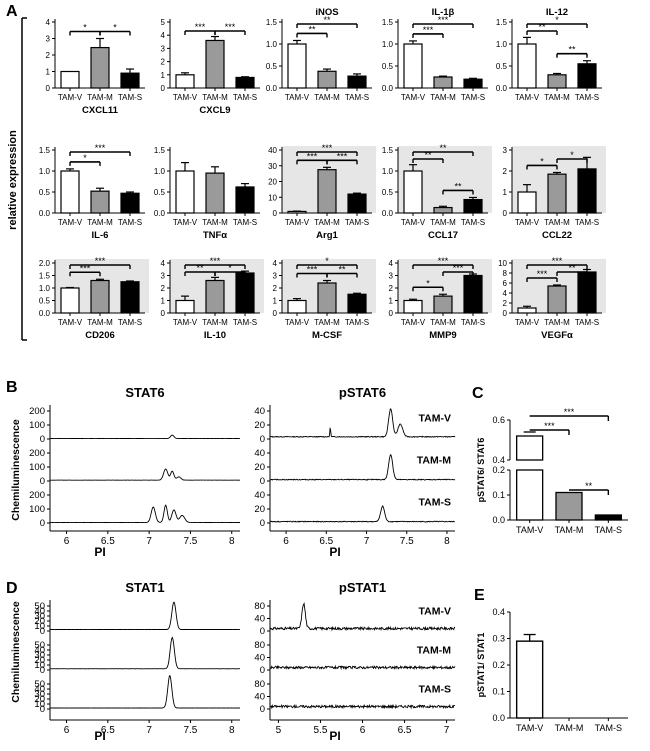 The height and width of the screenshot is (751, 650). What do you see at coordinates (327, 322) in the screenshot?
I see `x-tick-label-M-CSF-1: TAM-M` at bounding box center [327, 322].